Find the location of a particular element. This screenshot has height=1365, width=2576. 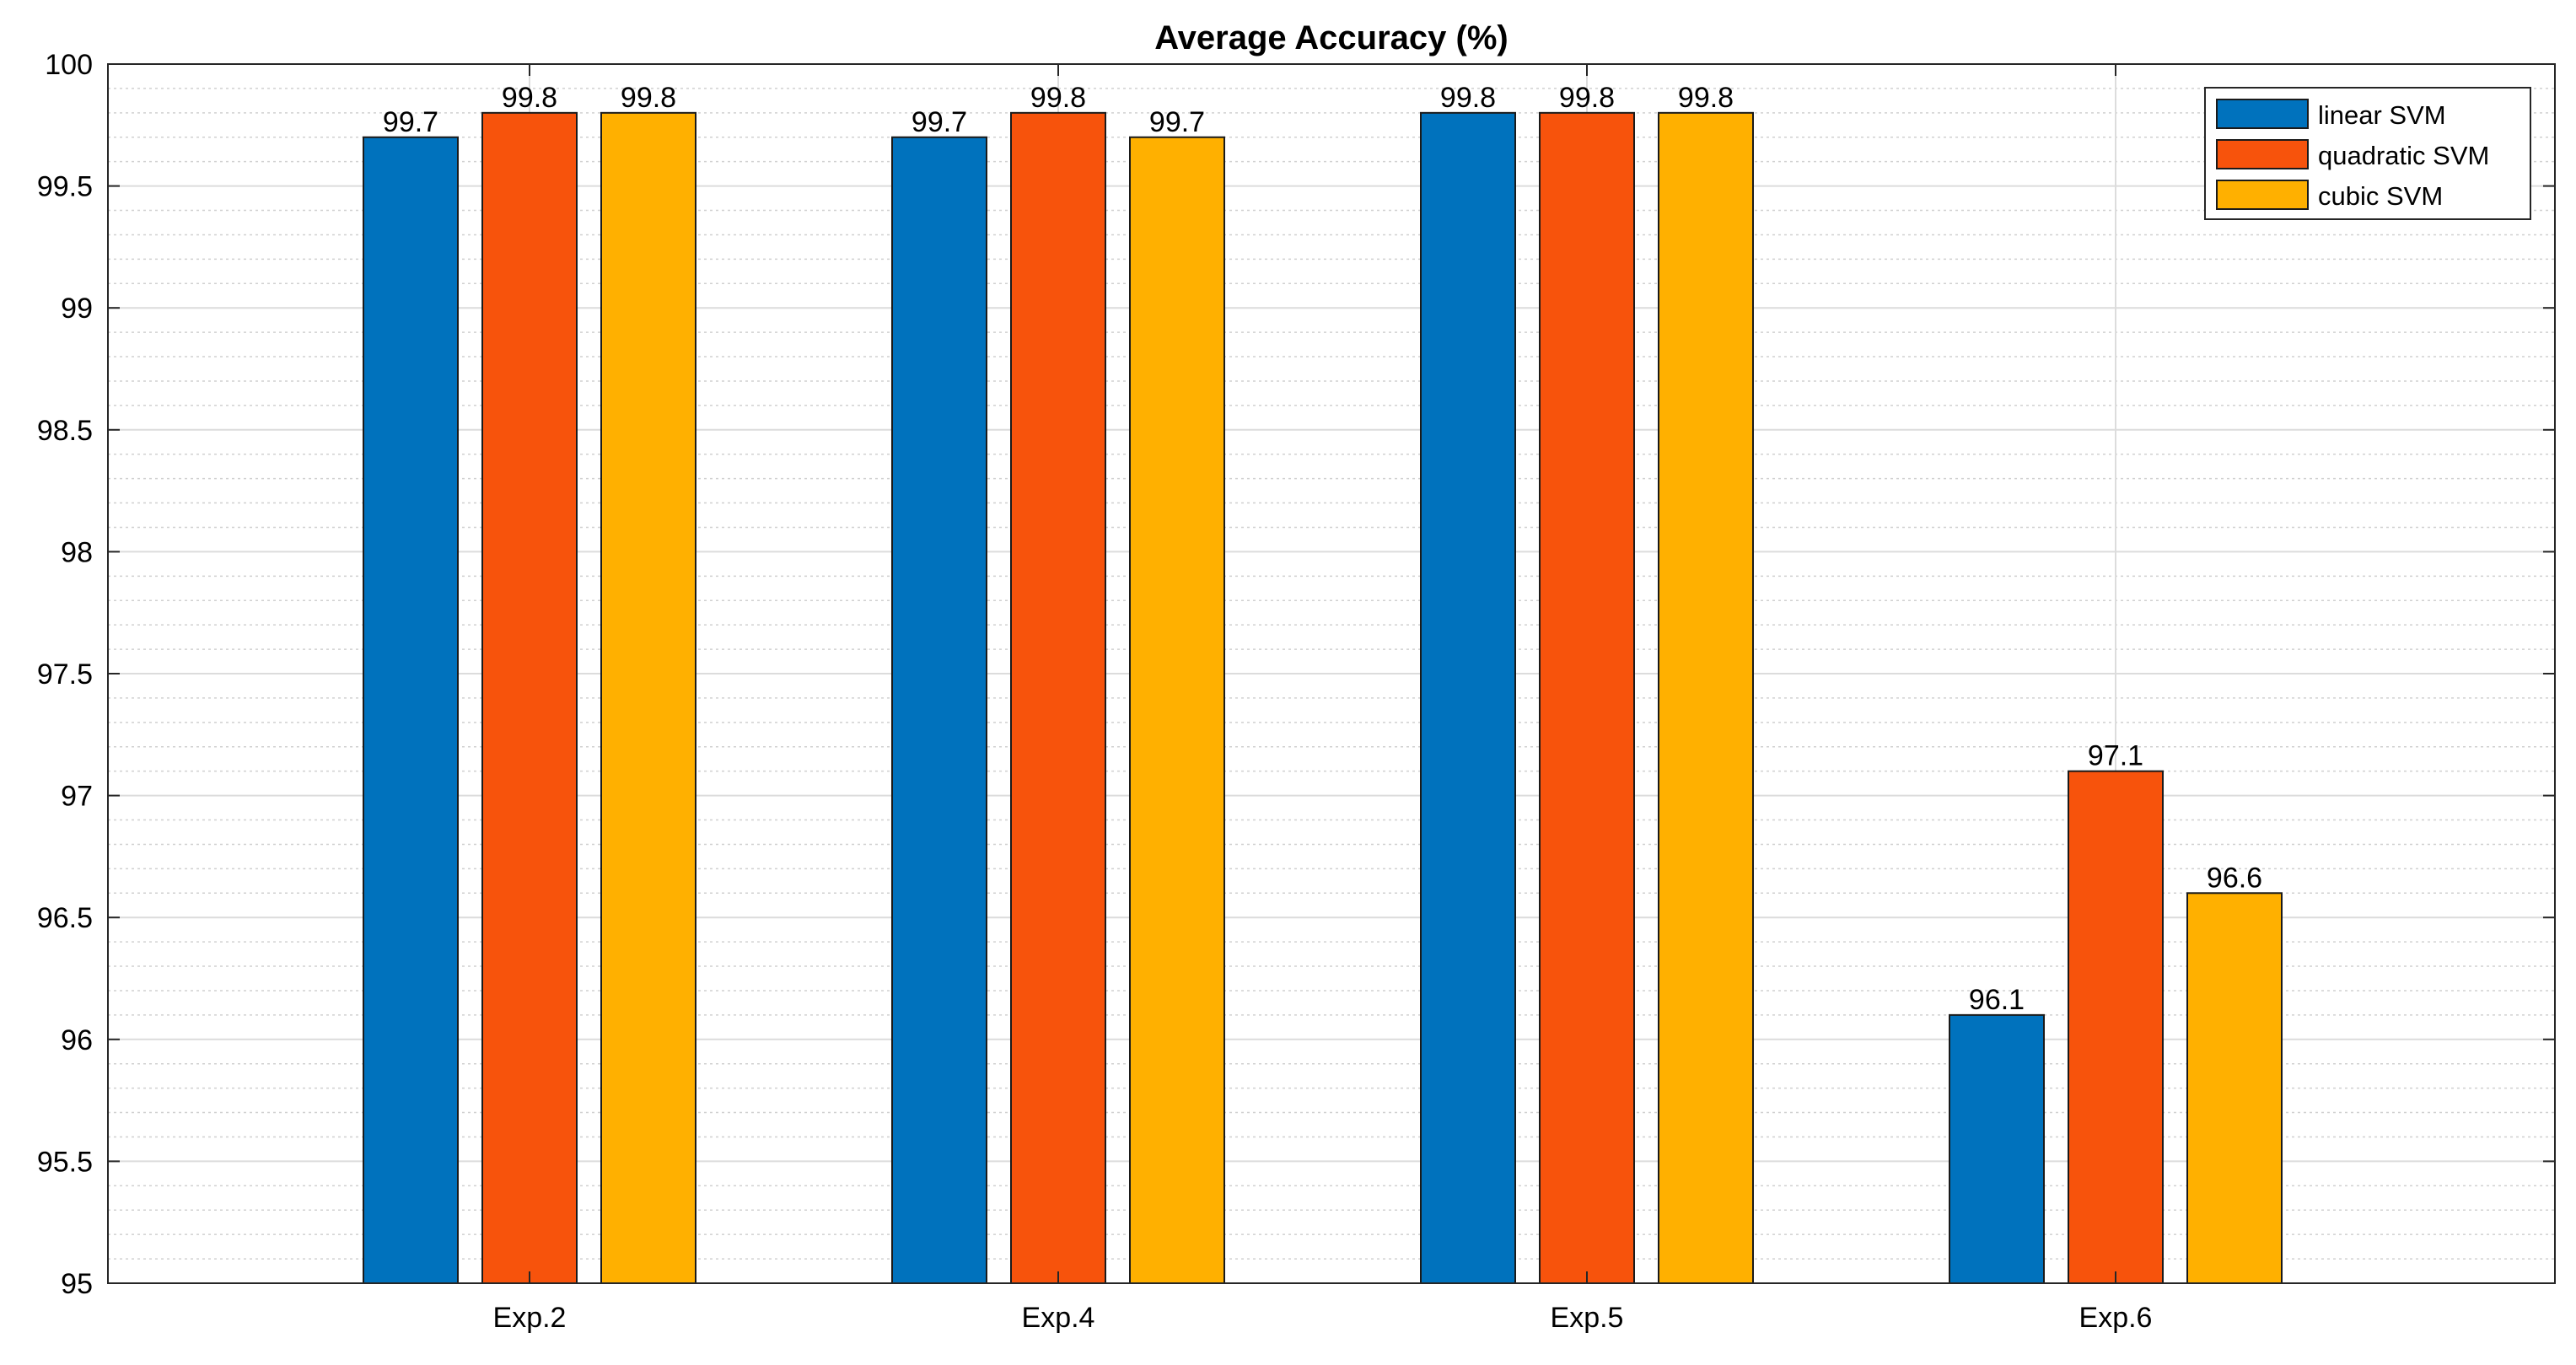

bar-value-label: 96.1 is located at coordinates (1997, 1000).